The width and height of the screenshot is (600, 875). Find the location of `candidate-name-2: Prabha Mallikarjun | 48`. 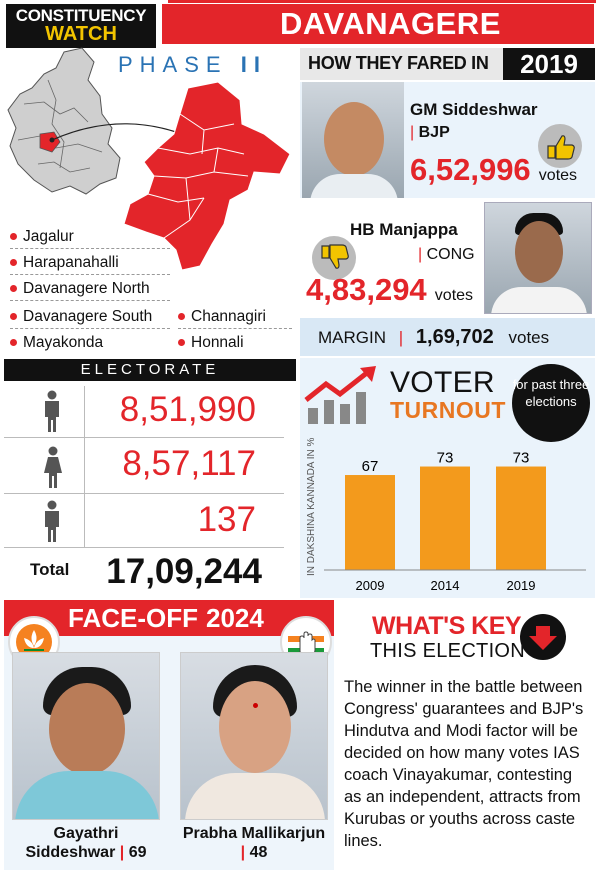

candidate-name-2: Prabha Mallikarjun | 48 is located at coordinates (254, 843).